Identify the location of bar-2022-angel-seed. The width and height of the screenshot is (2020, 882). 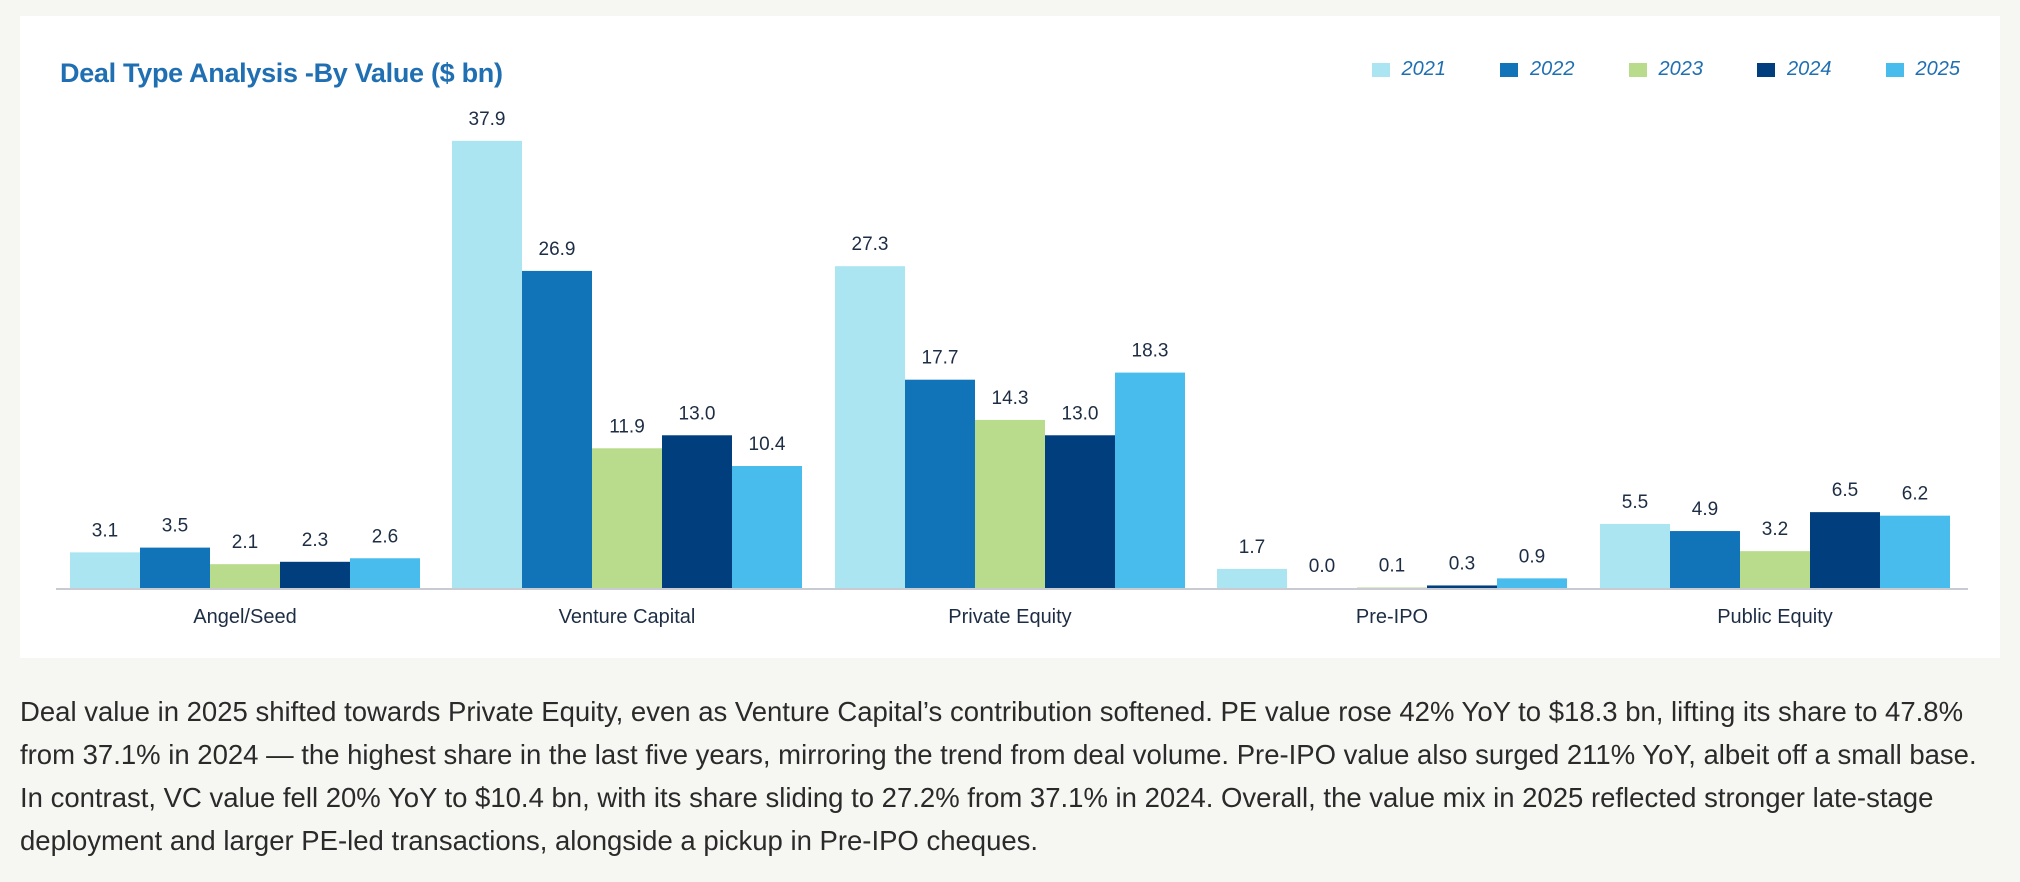
(175, 568).